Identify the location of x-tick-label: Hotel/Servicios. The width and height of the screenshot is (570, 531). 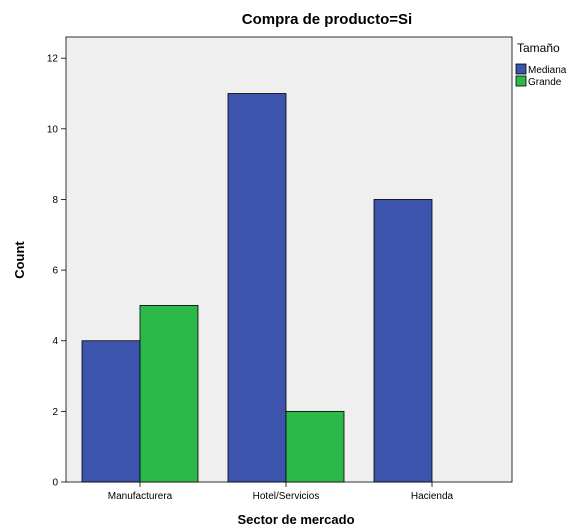
(286, 496).